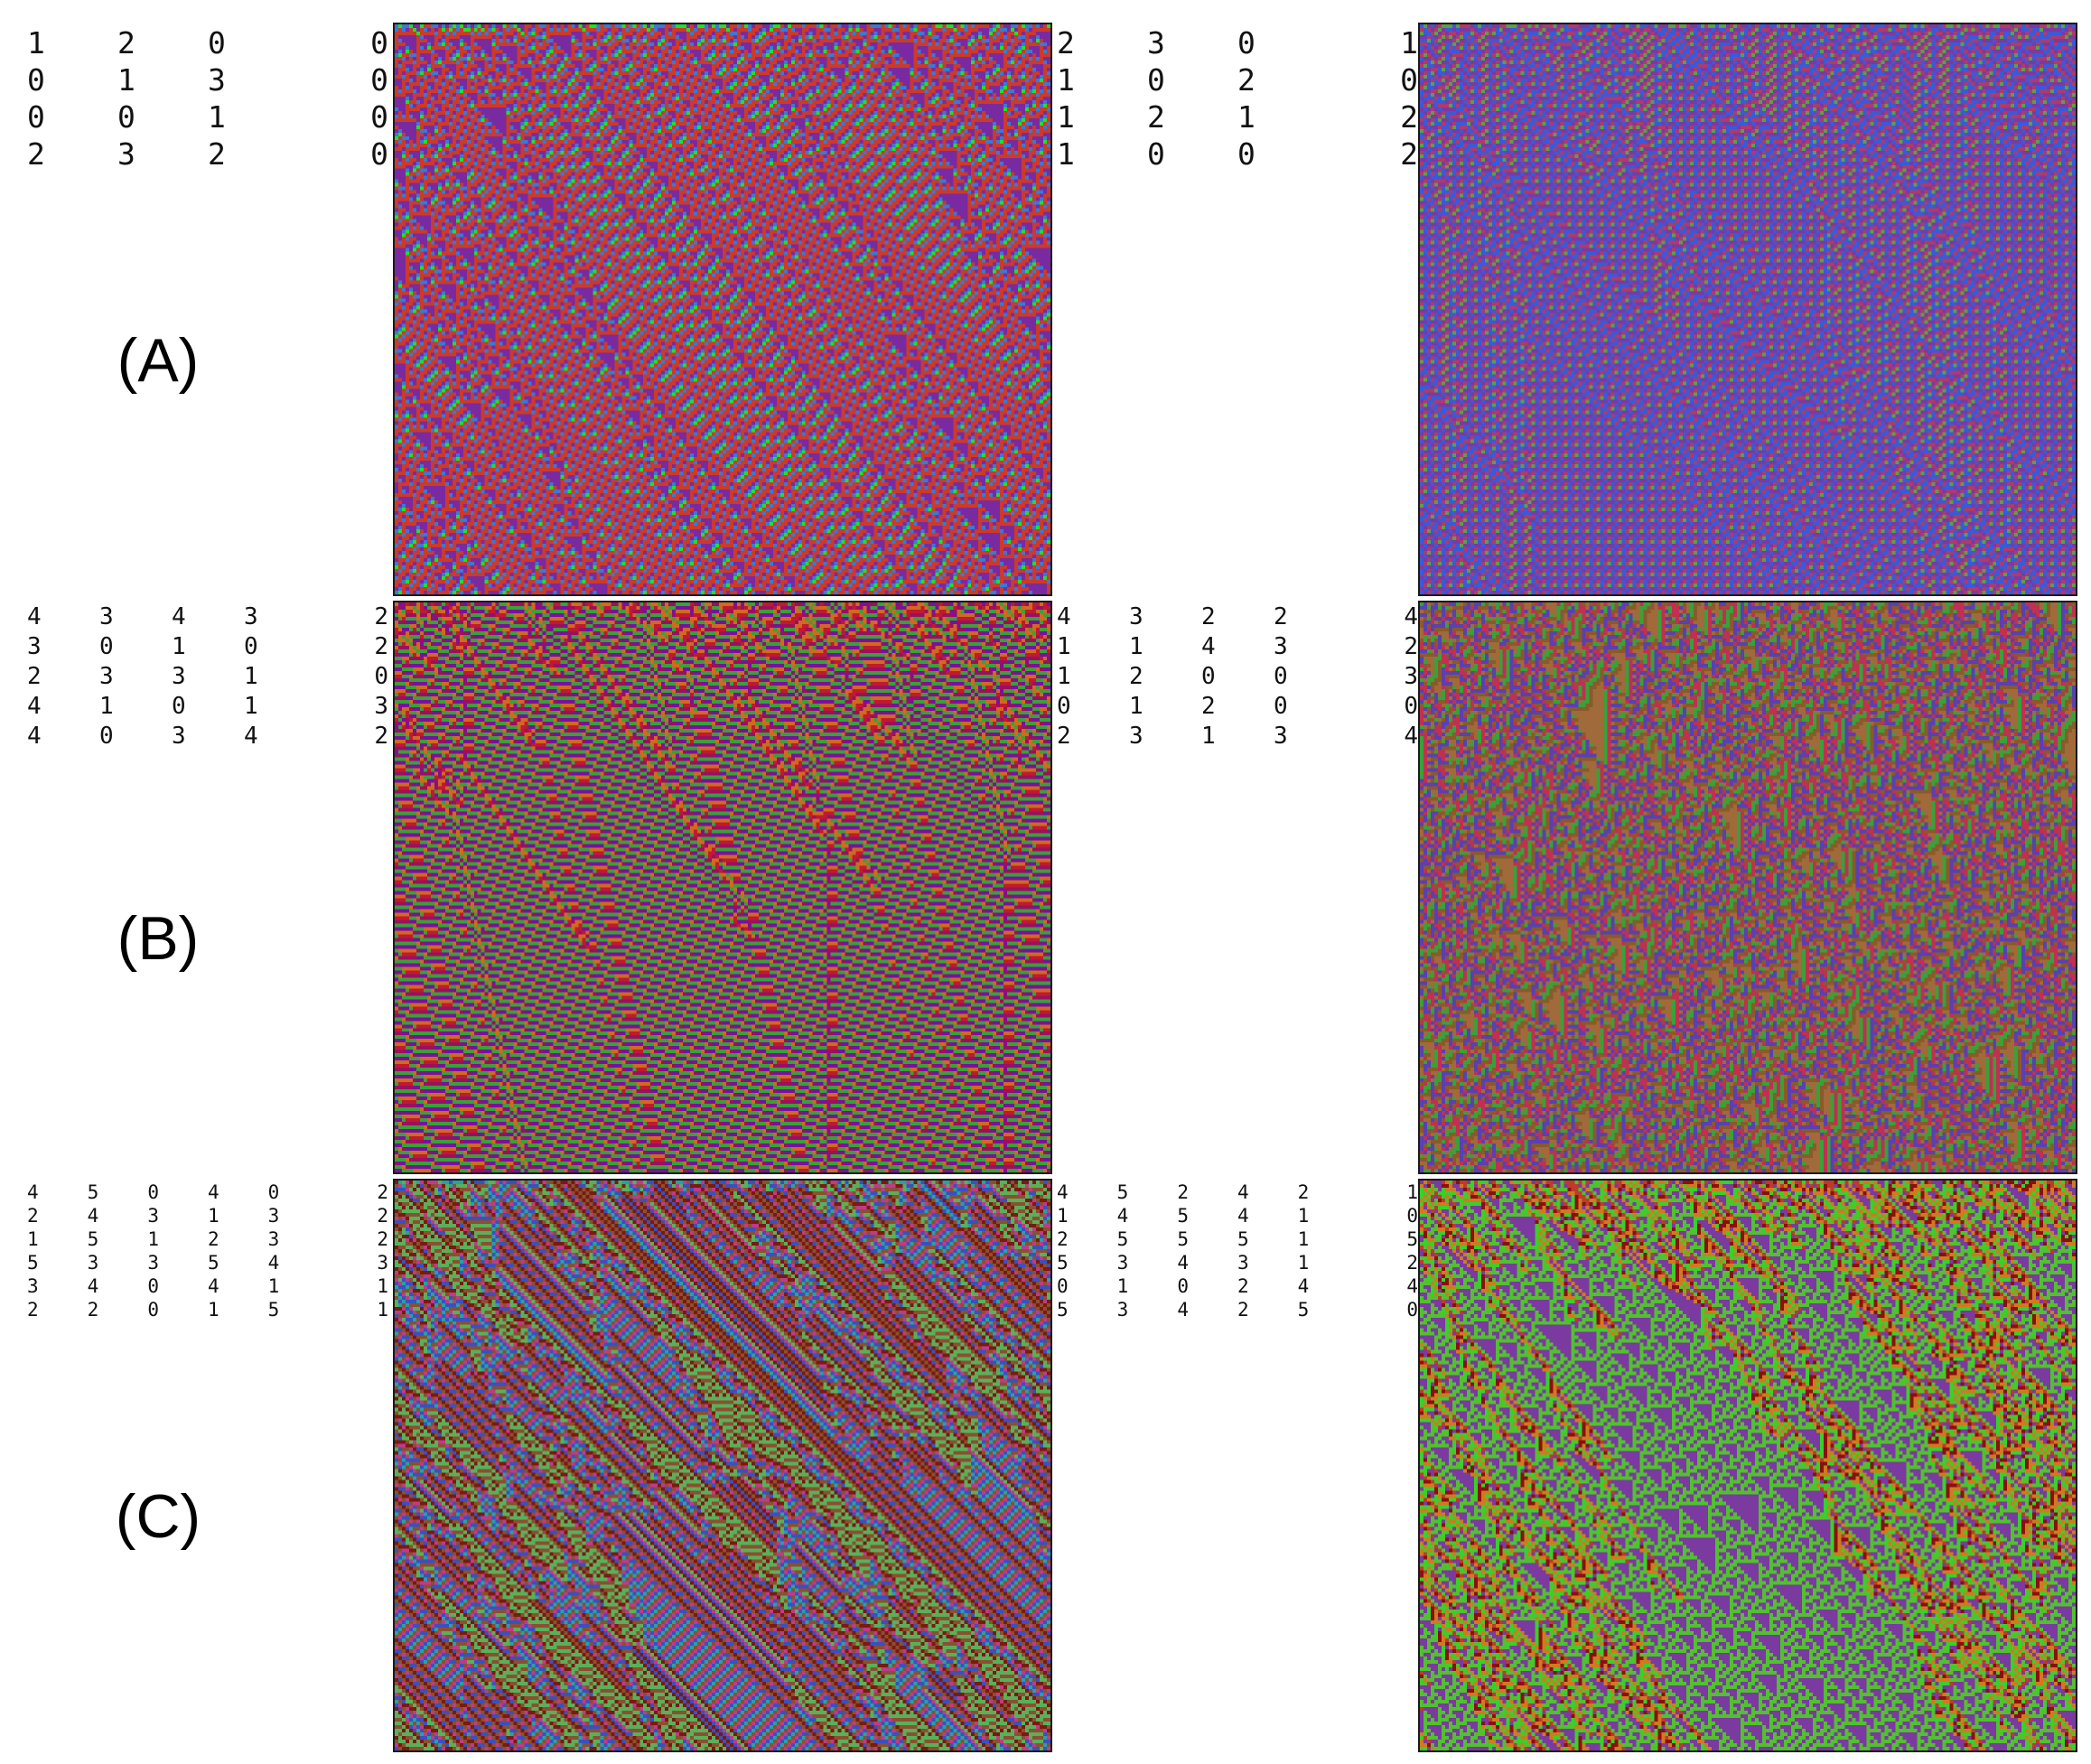 The image size is (2091, 1764). Describe the element at coordinates (159, 360) in the screenshot. I see `row-label-0: (A)` at that location.